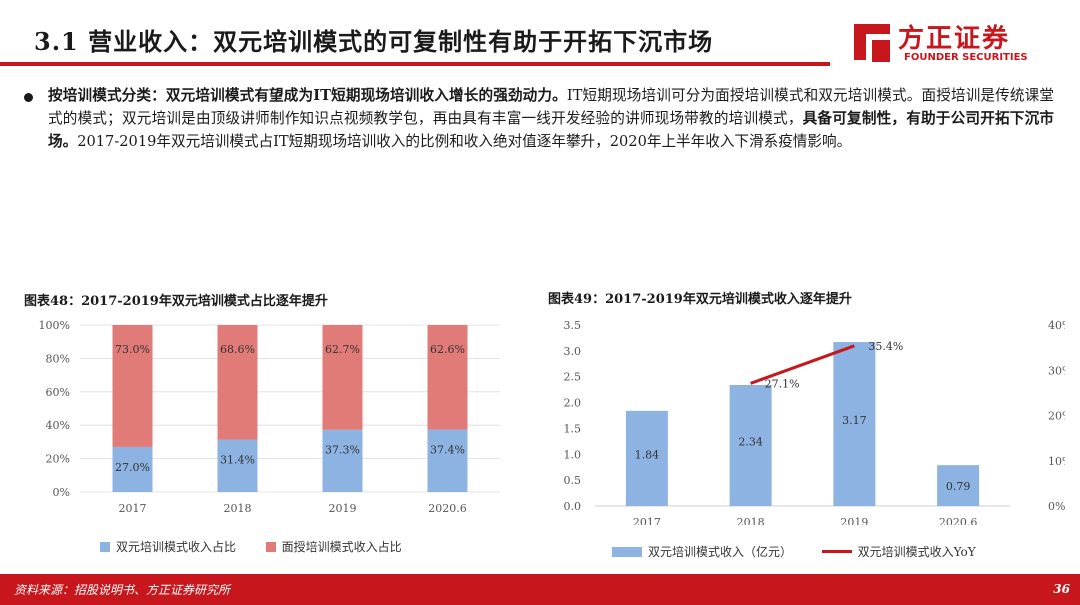 The height and width of the screenshot is (605, 1080). What do you see at coordinates (573, 351) in the screenshot?
I see `chart2-y-tick-left: 3.0` at bounding box center [573, 351].